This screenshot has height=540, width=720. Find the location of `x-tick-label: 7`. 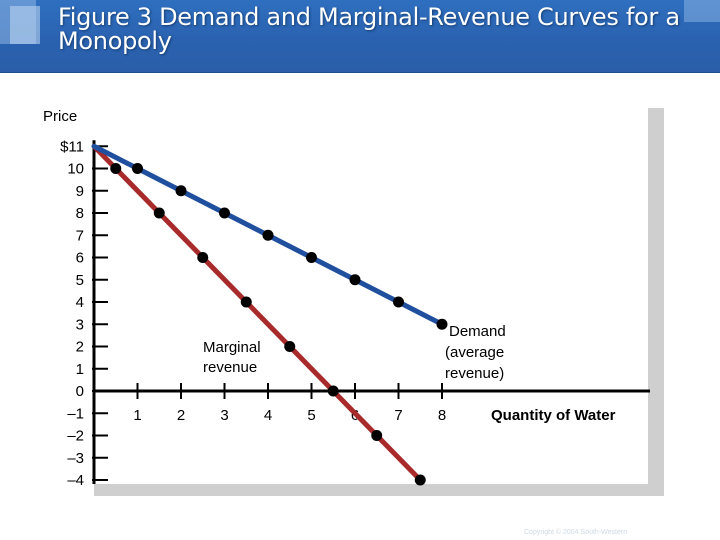

x-tick-label: 7 is located at coordinates (398, 415).